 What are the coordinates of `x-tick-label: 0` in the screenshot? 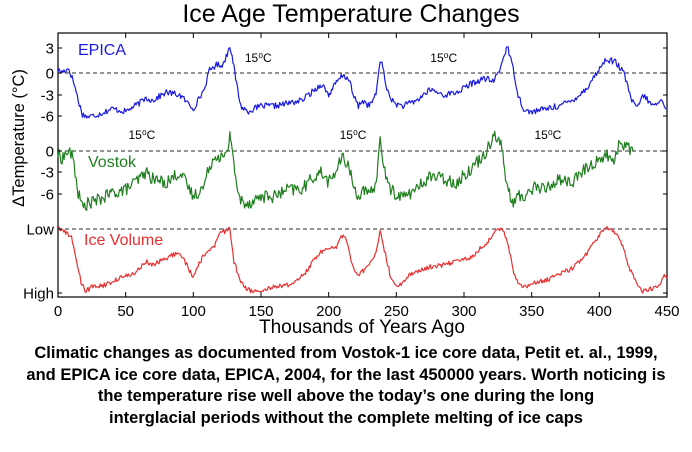 It's located at (58, 311).